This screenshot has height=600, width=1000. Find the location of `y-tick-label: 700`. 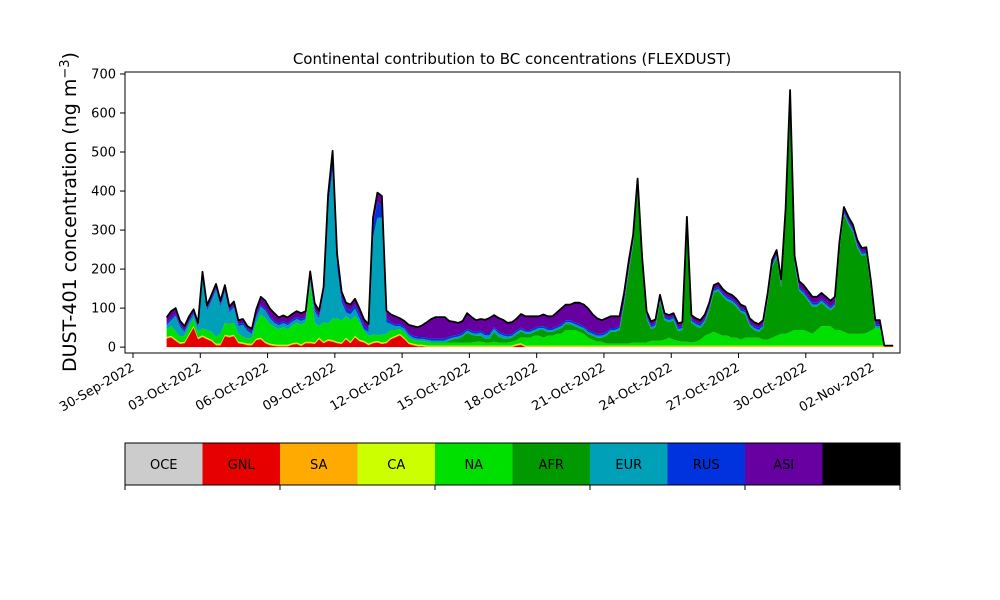

y-tick-label: 700 is located at coordinates (103, 74).